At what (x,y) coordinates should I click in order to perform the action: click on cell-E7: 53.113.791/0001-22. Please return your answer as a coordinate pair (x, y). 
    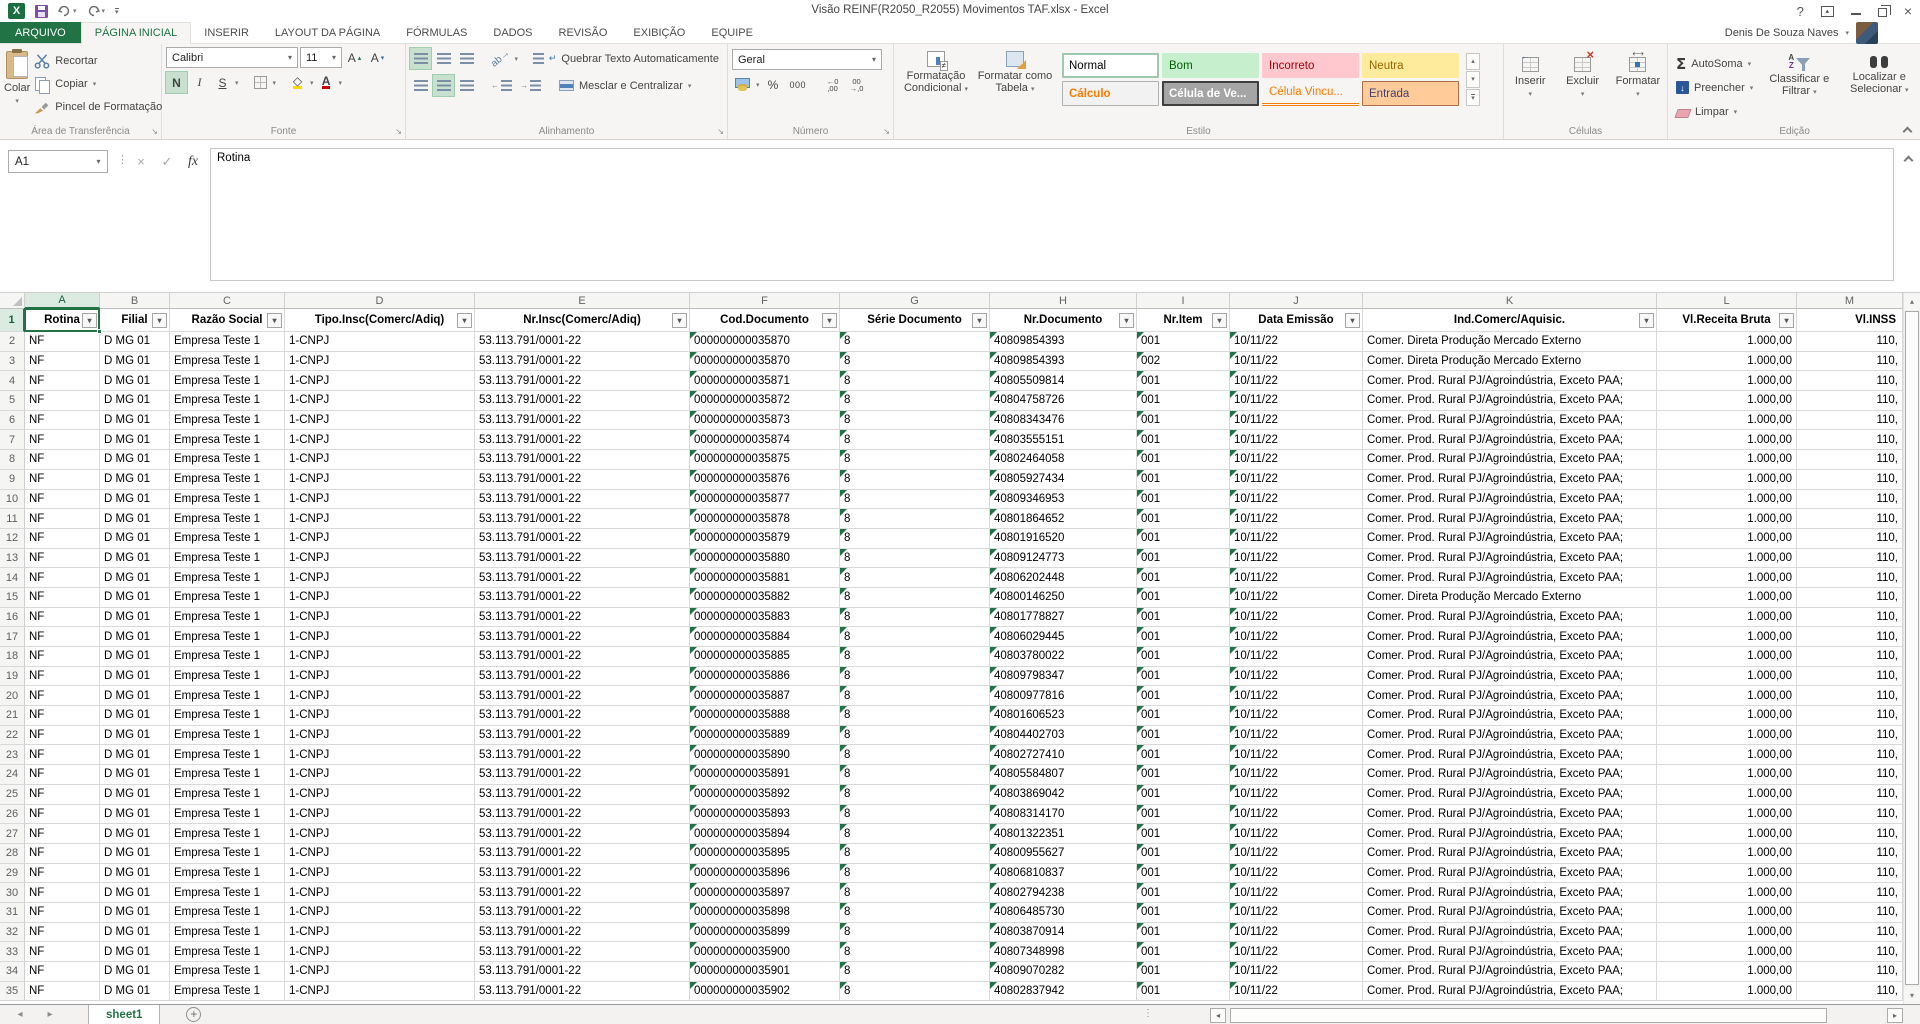
    Looking at the image, I should click on (582, 440).